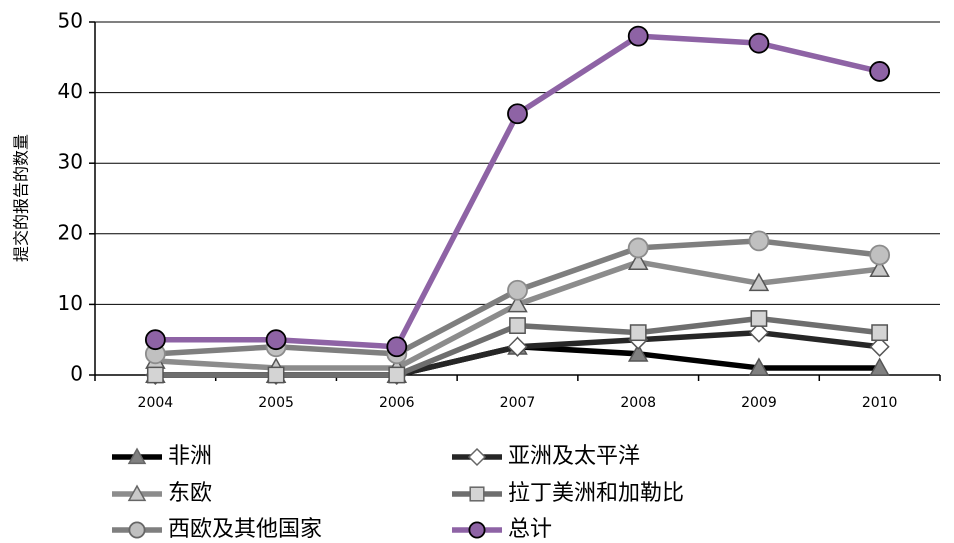  Describe the element at coordinates (574, 456) in the screenshot. I see `legend-label: 亚洲及太平洋` at that location.